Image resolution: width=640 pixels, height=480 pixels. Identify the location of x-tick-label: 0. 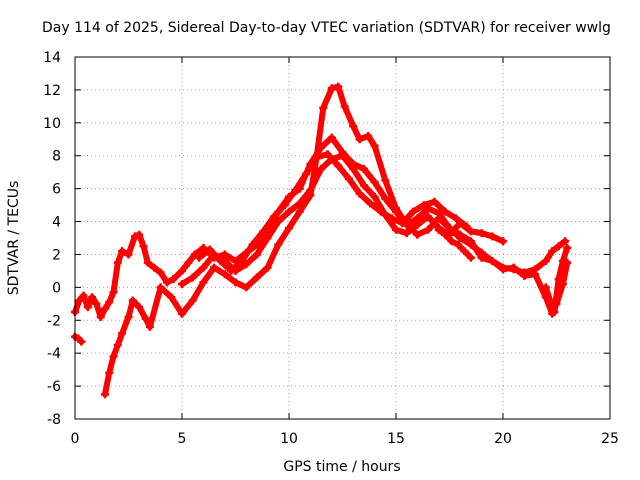
(75, 439).